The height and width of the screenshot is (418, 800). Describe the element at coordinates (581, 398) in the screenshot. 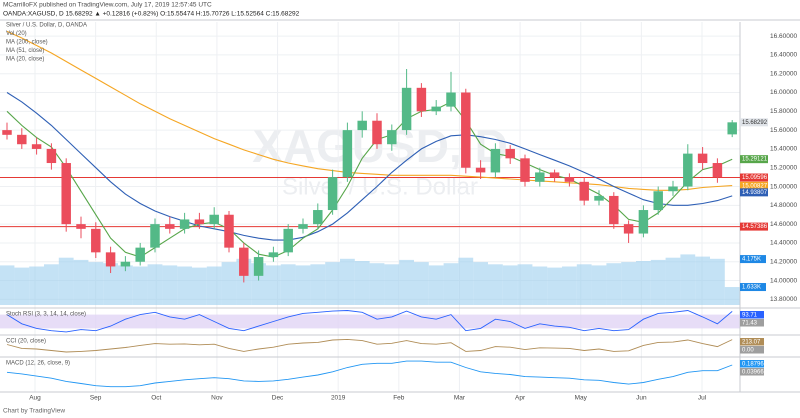

I see `x-tick-label: May` at that location.